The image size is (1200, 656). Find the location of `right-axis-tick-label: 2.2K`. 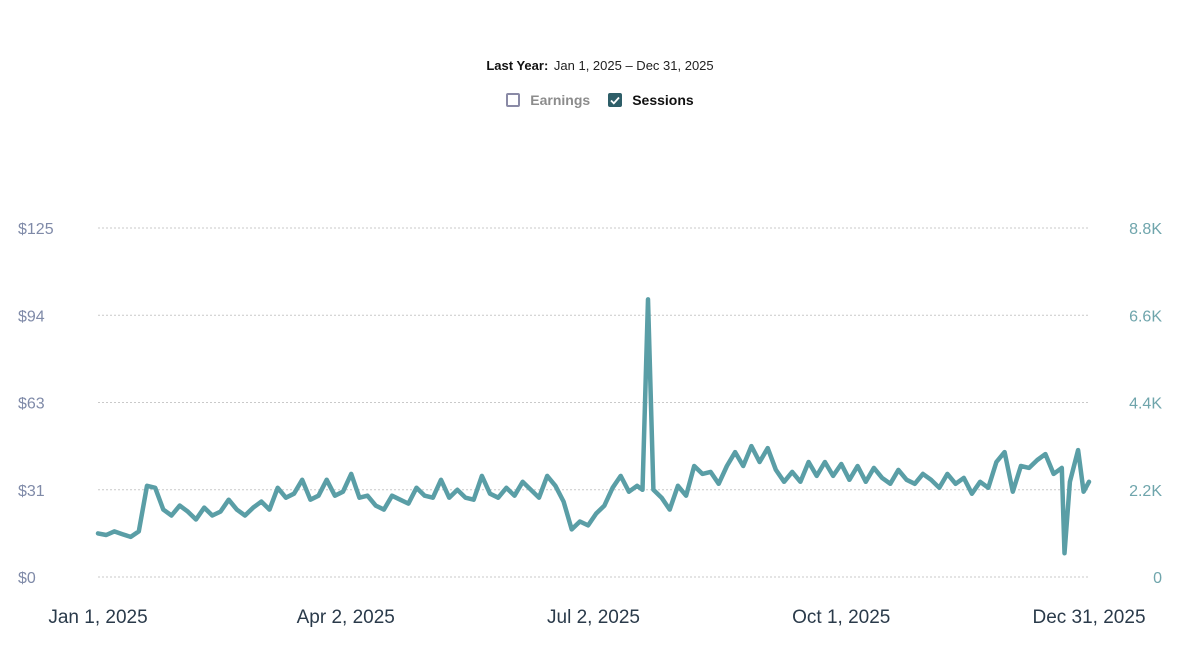

right-axis-tick-label: 2.2K is located at coordinates (1145, 491).